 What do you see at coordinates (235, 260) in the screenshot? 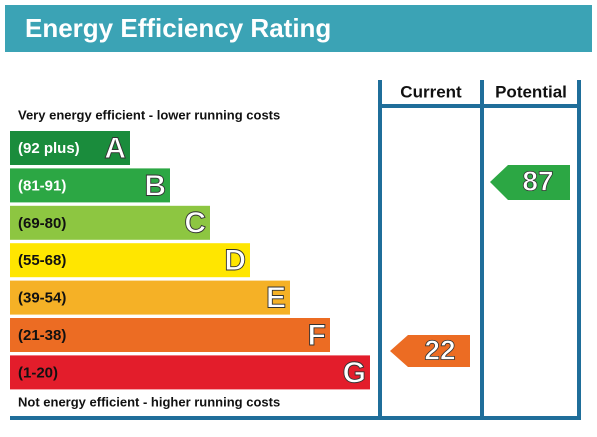
I see `band-letter: D` at bounding box center [235, 260].